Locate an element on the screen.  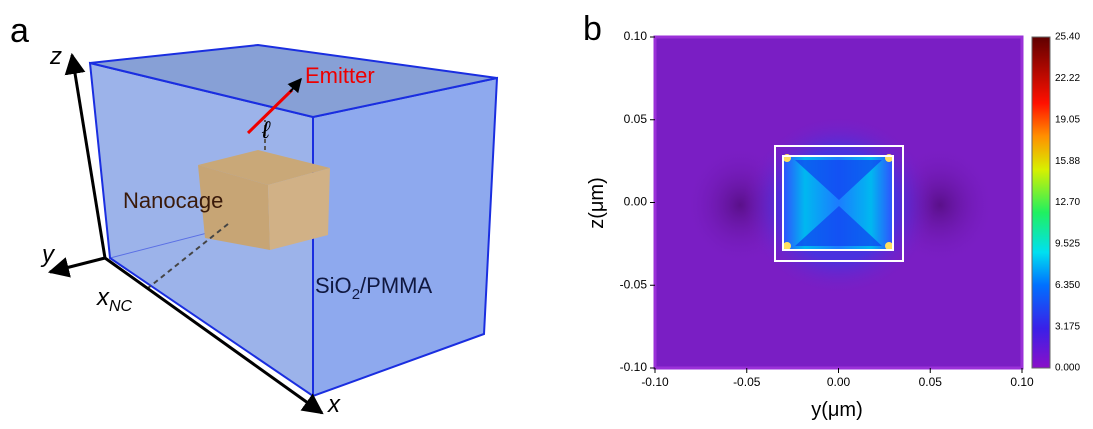
nanocage-label: Nanocage is located at coordinates (173, 200).